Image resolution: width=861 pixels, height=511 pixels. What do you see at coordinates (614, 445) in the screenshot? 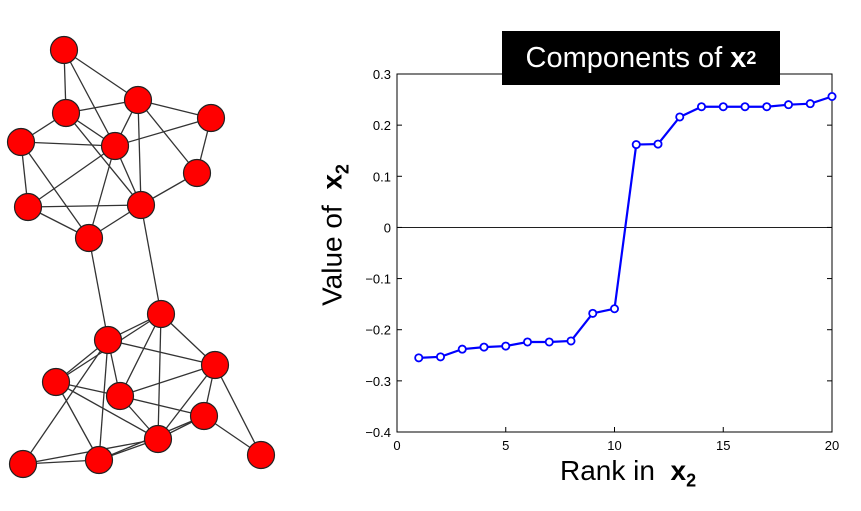
I see `x-tick-label: 10` at bounding box center [614, 445].